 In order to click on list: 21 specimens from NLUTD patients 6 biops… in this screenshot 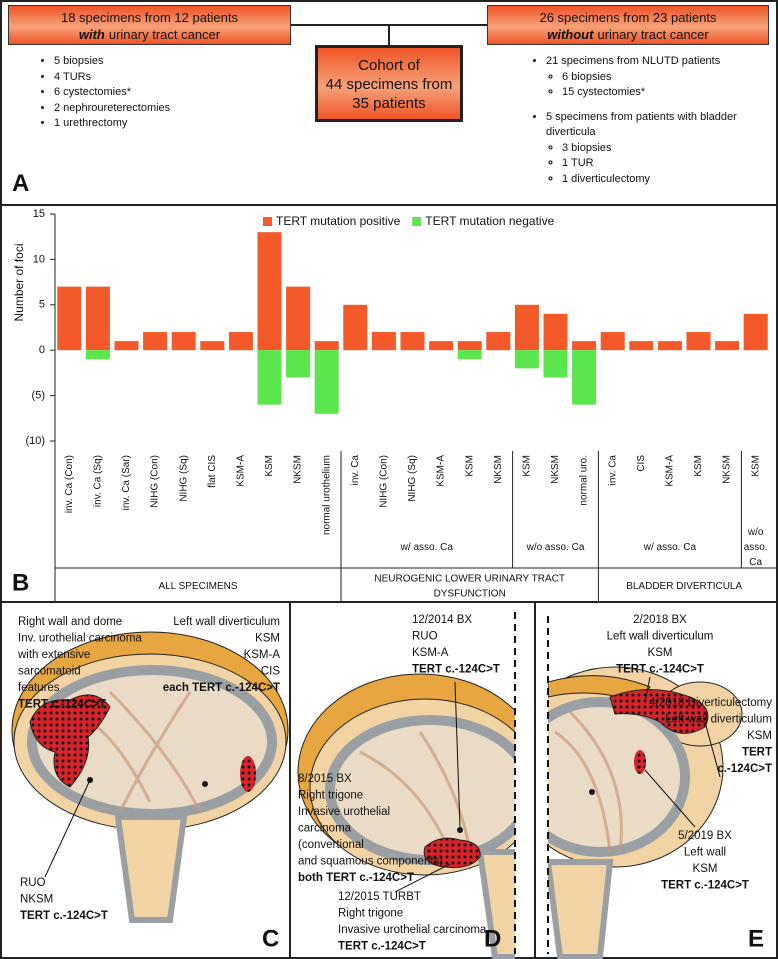, I will do `click(635, 120)`.